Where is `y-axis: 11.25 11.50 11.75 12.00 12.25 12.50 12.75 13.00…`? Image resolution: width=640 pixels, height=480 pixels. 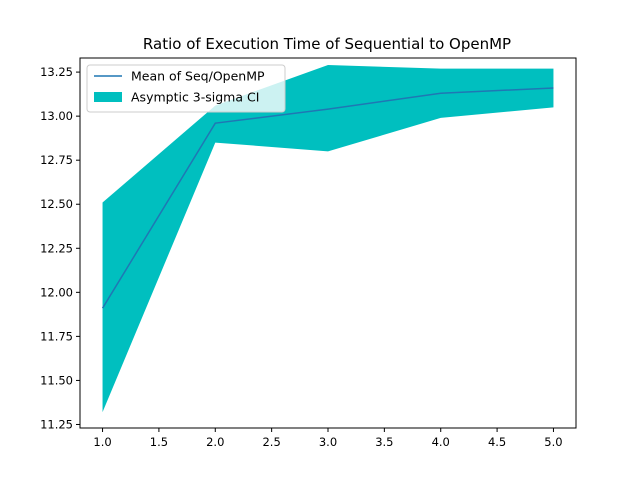 y-axis: 11.25 11.50 11.75 12.00 12.25 12.50 12.75 13.00… is located at coordinates (60, 248).